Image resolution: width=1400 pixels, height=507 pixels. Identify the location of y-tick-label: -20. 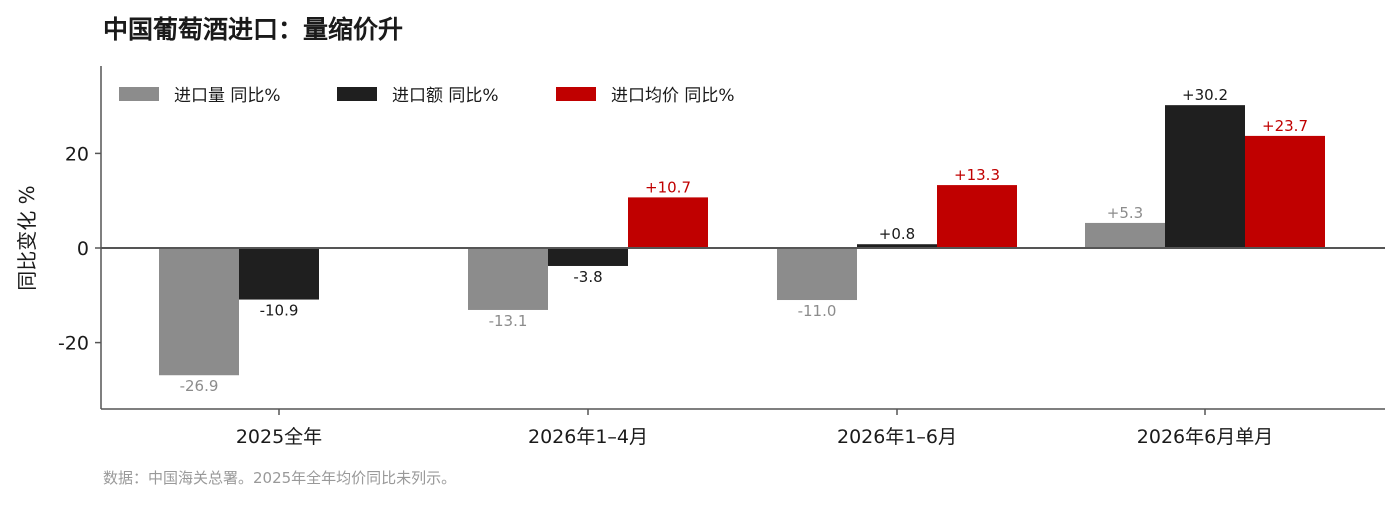
(73, 344).